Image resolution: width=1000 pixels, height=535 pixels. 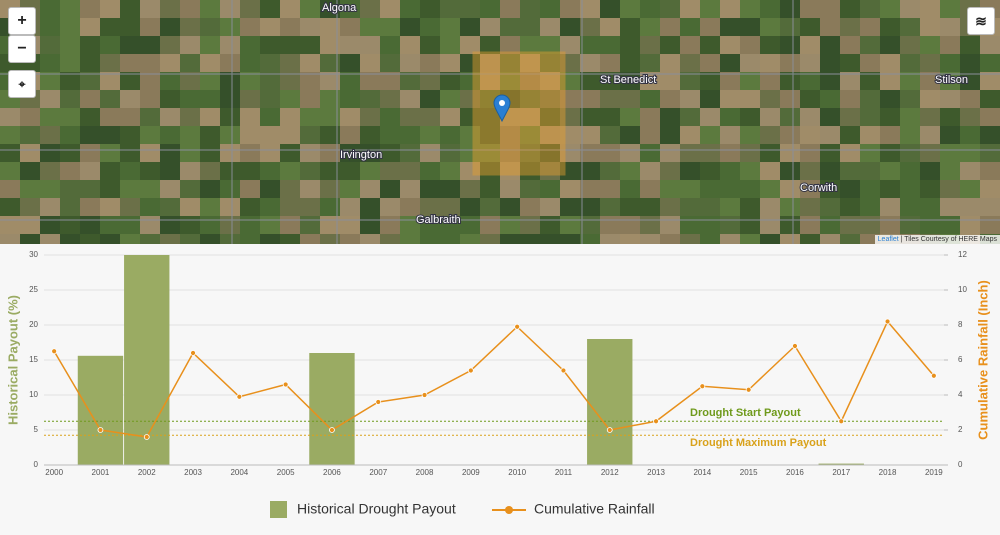 What do you see at coordinates (745, 413) in the screenshot?
I see `threshold-label: Drought Start Payout` at bounding box center [745, 413].